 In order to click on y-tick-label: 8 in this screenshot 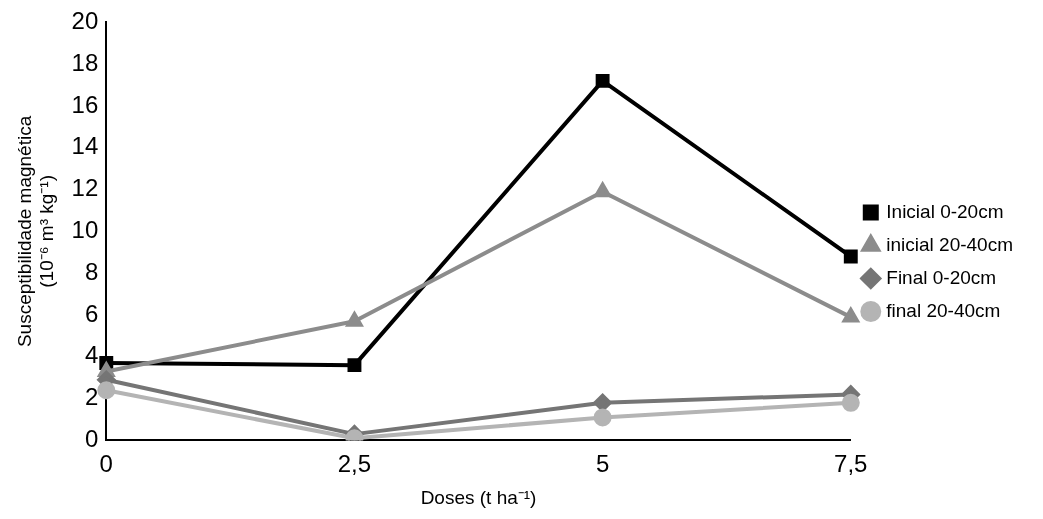, I will do `click(91, 271)`.